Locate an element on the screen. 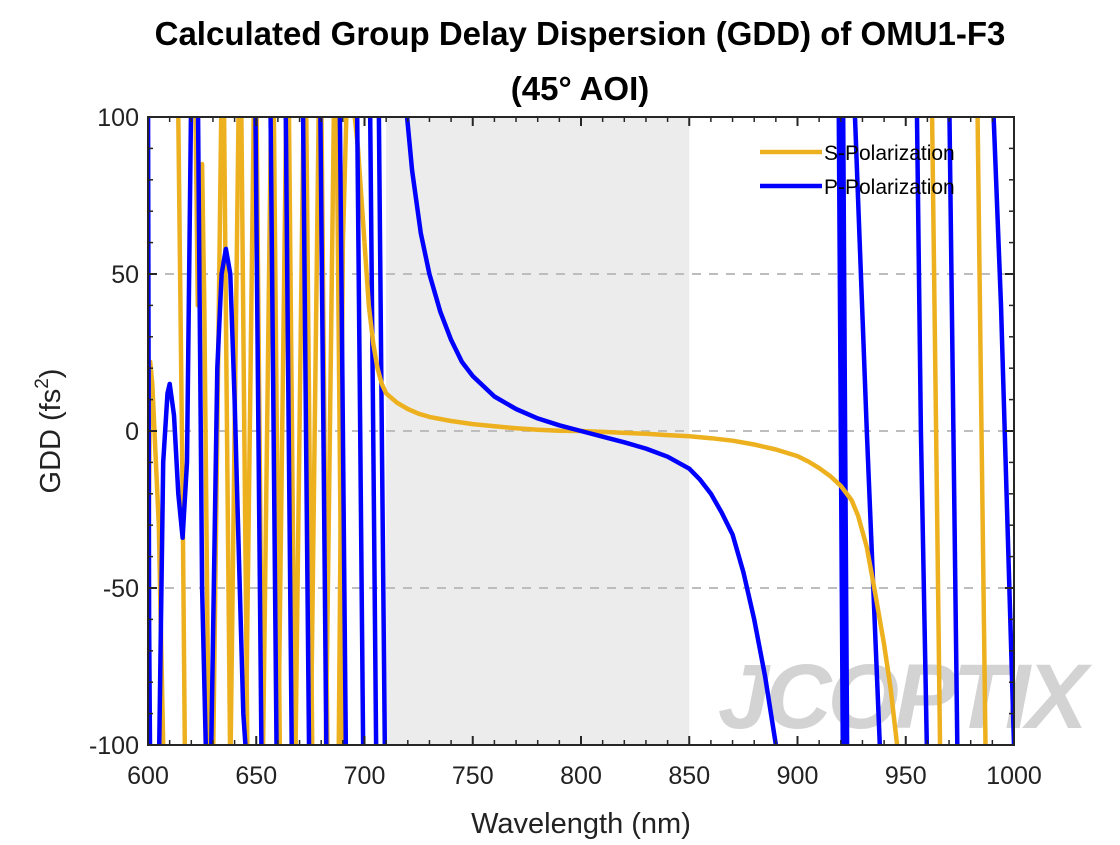  y-tick-label: -100 is located at coordinates (114, 746).